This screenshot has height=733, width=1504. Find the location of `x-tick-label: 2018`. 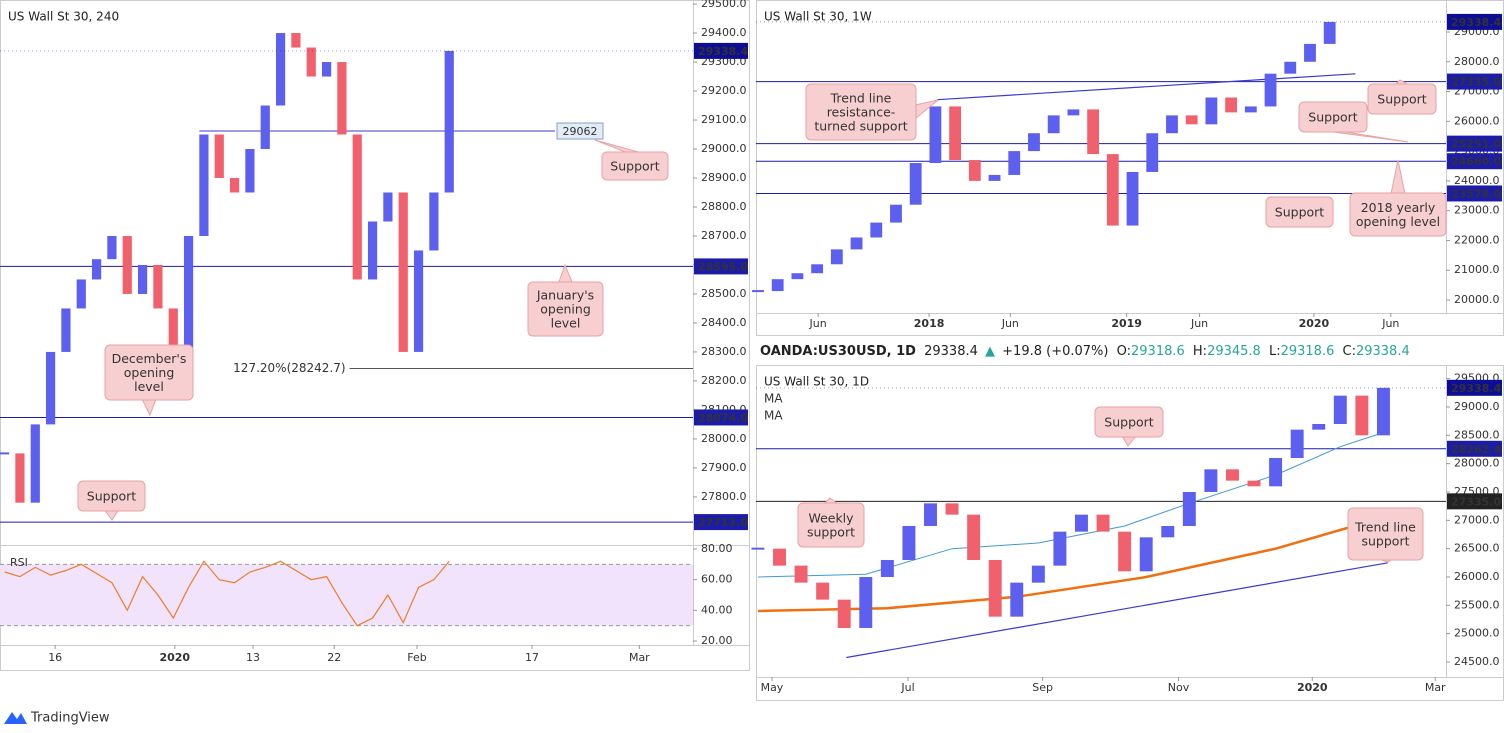

x-tick-label: 2018 is located at coordinates (929, 323).